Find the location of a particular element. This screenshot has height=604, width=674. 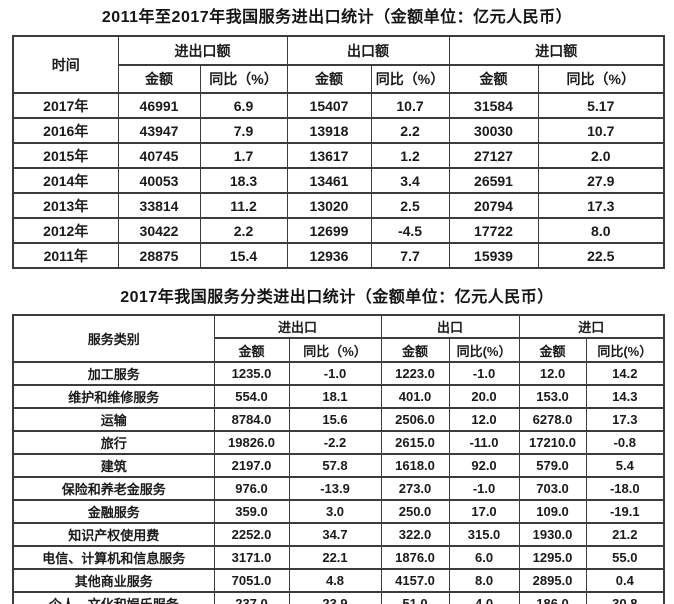

value-cell: 14.3 is located at coordinates (625, 396).